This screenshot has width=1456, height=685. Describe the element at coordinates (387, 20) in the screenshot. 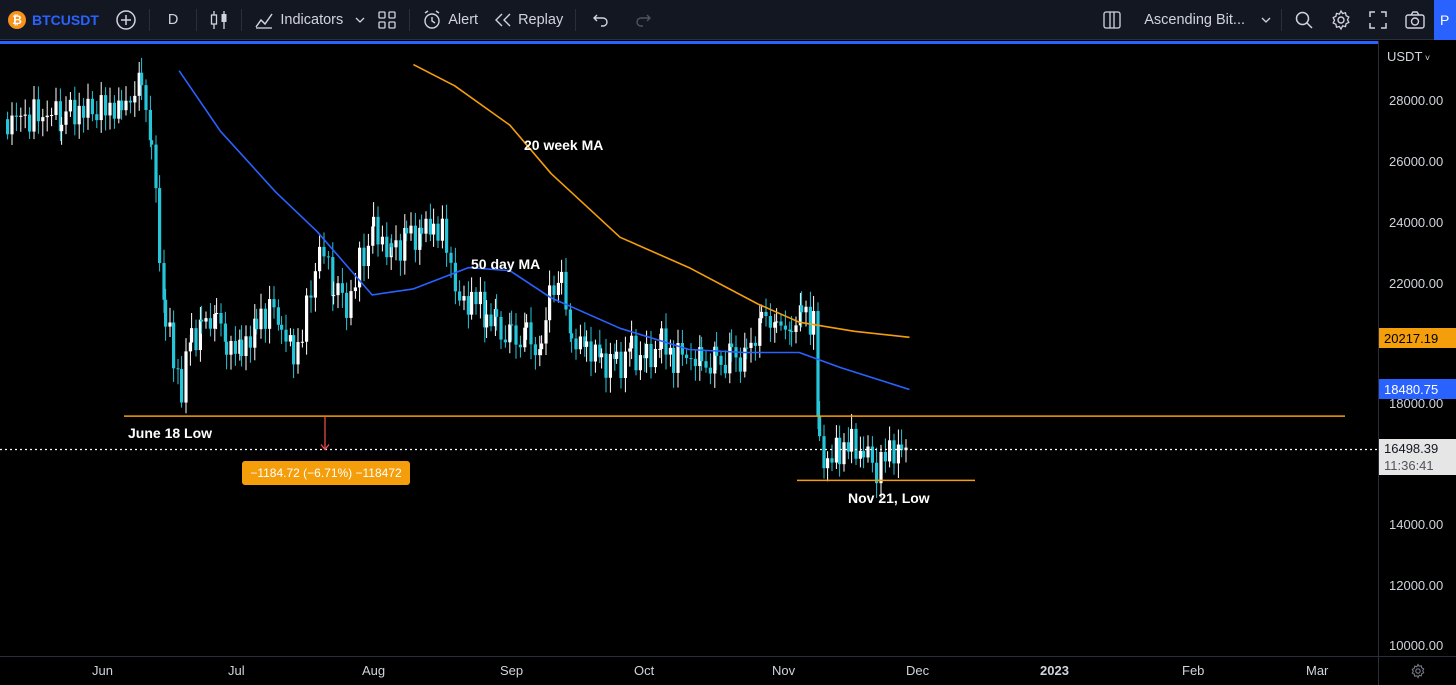

I see `templates-button` at that location.